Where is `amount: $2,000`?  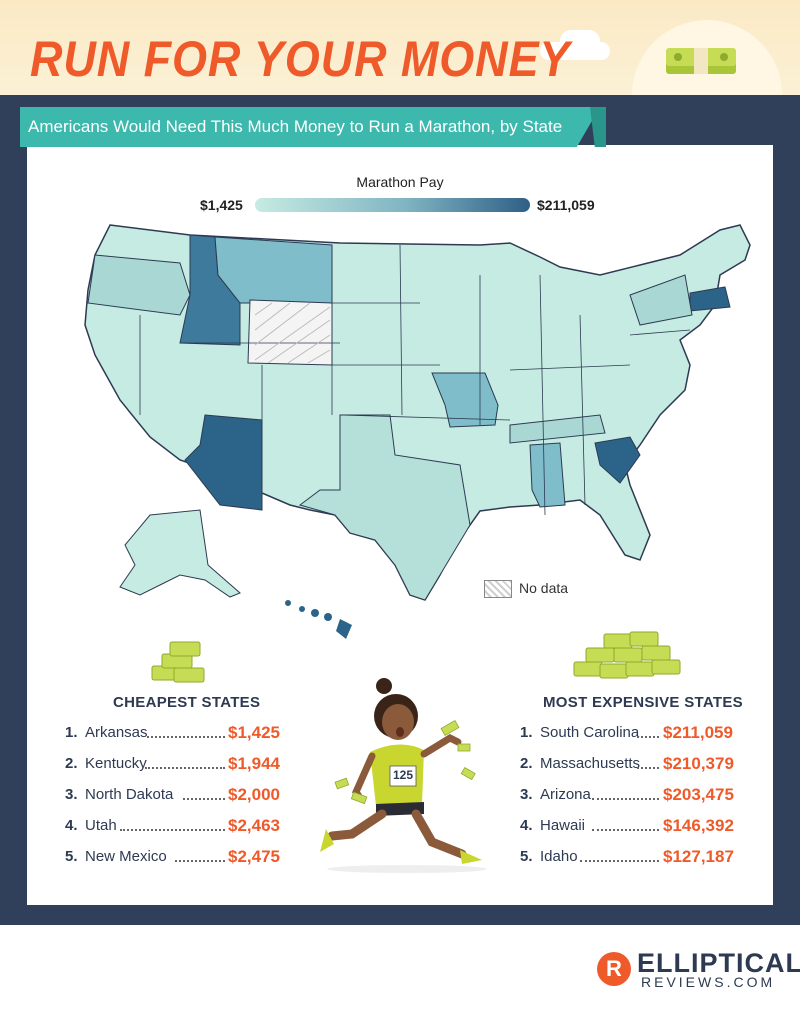 amount: $2,000 is located at coordinates (254, 794).